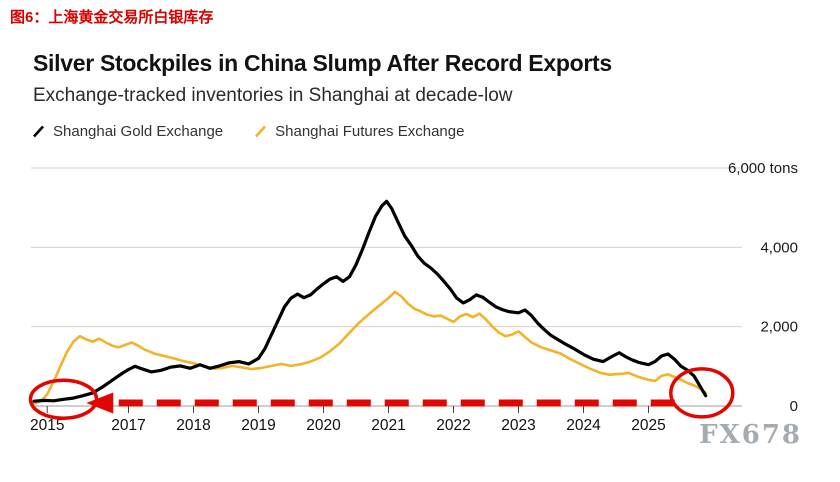  I want to click on svg-text: 2020, so click(323, 425).